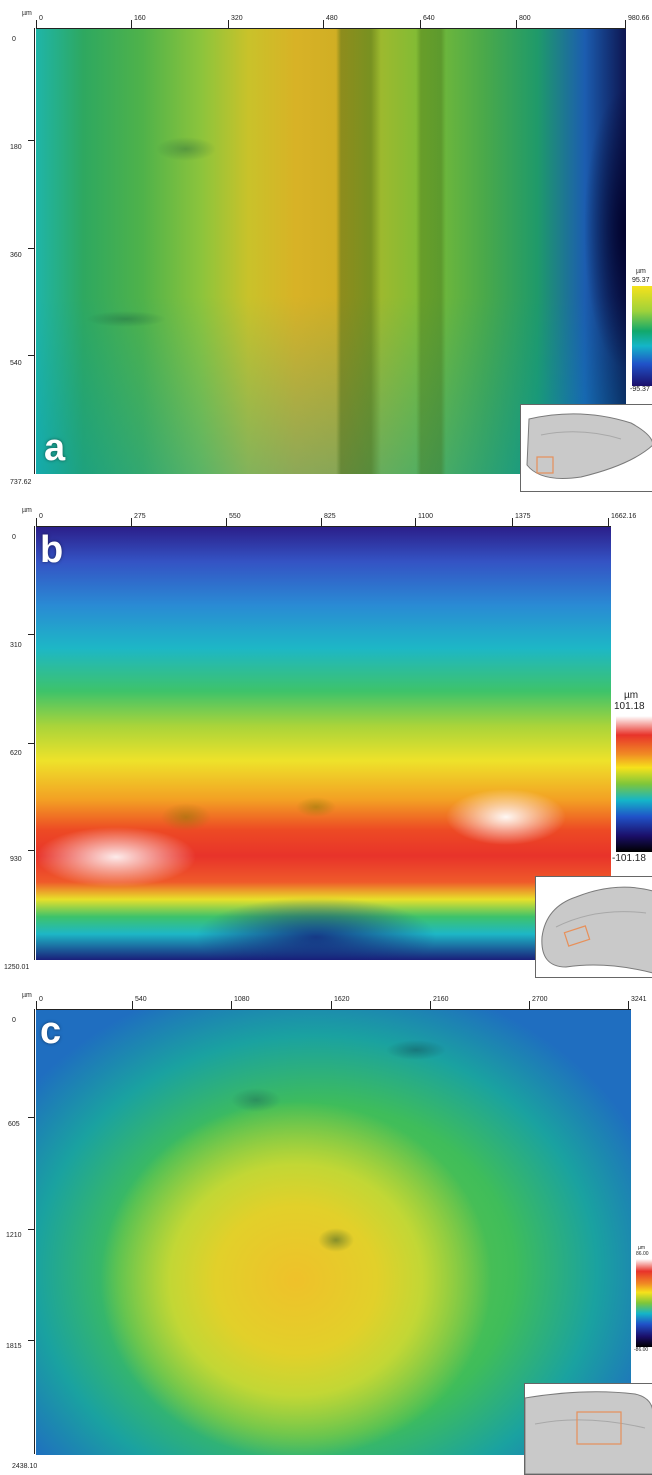 This screenshot has height=1475, width=652. I want to click on y-max-label: 2438.10, so click(25, 1466).